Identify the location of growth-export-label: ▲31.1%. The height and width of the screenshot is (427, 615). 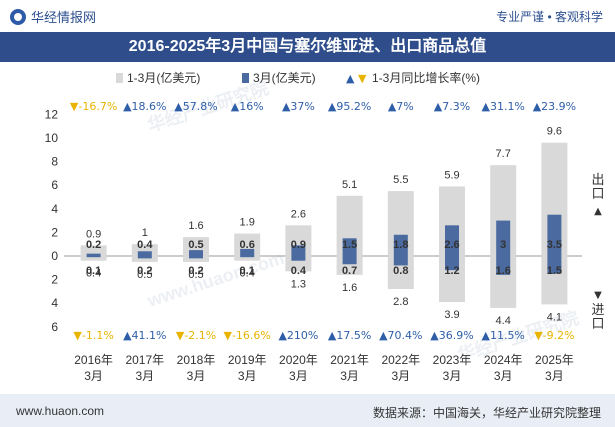
(502, 106).